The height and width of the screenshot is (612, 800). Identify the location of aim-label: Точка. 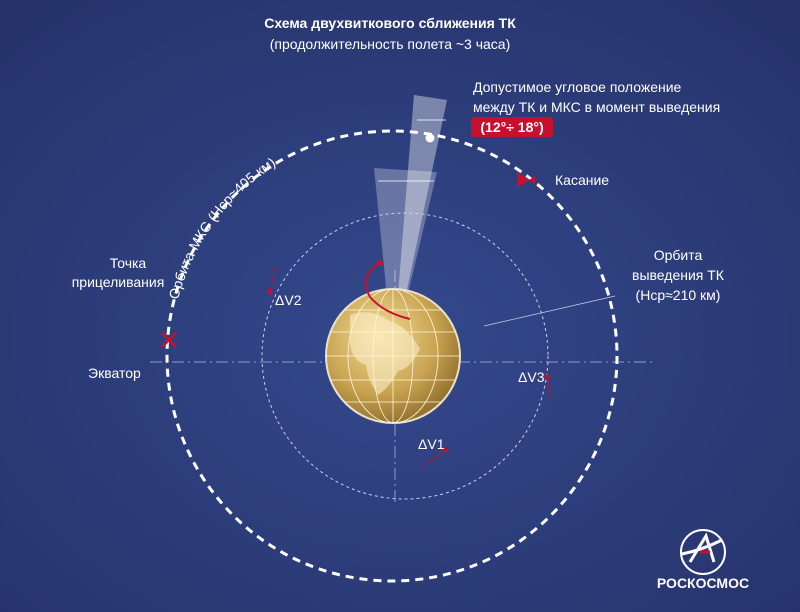
(128, 263).